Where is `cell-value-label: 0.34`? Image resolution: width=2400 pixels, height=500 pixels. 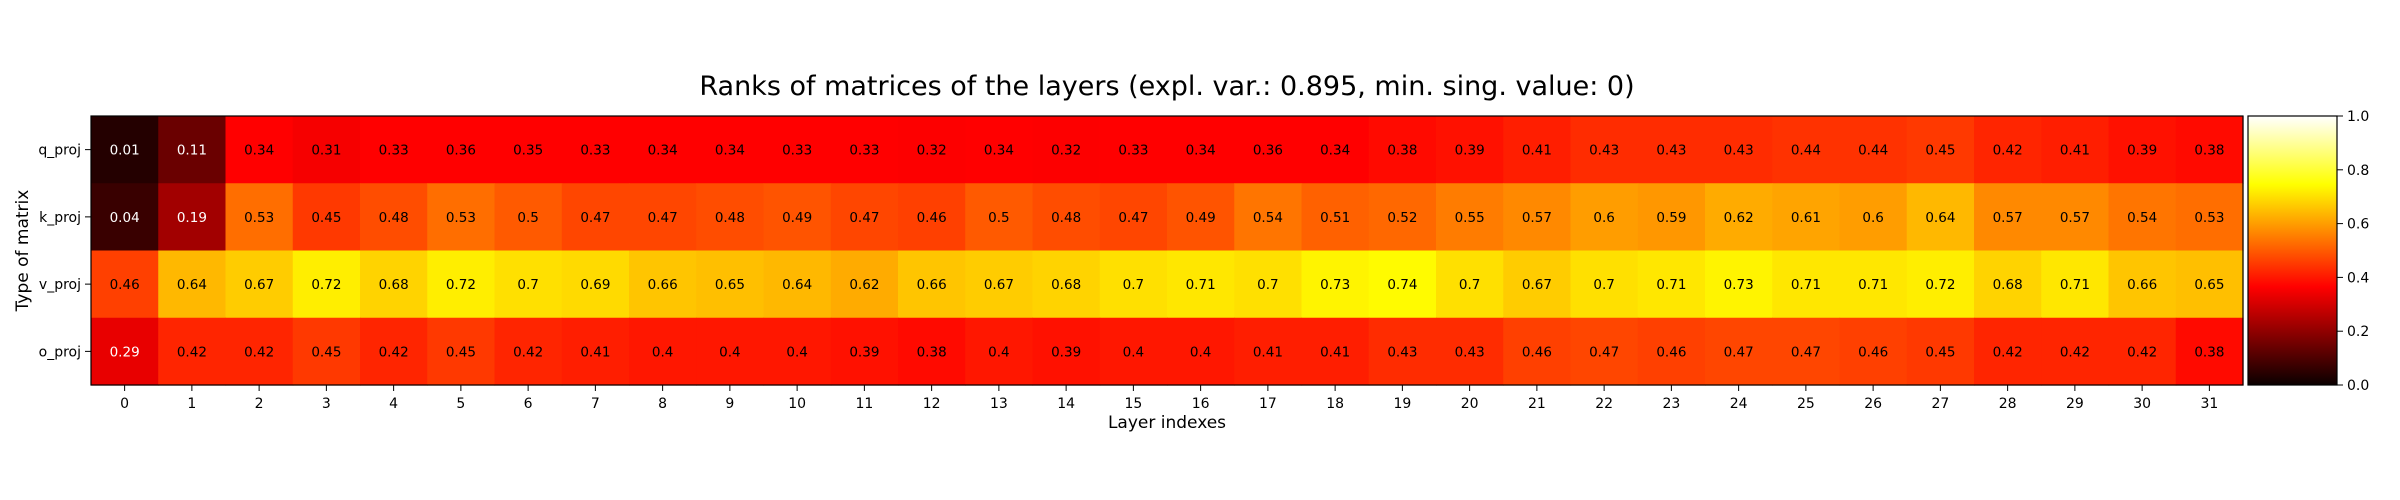 cell-value-label: 0.34 is located at coordinates (999, 151).